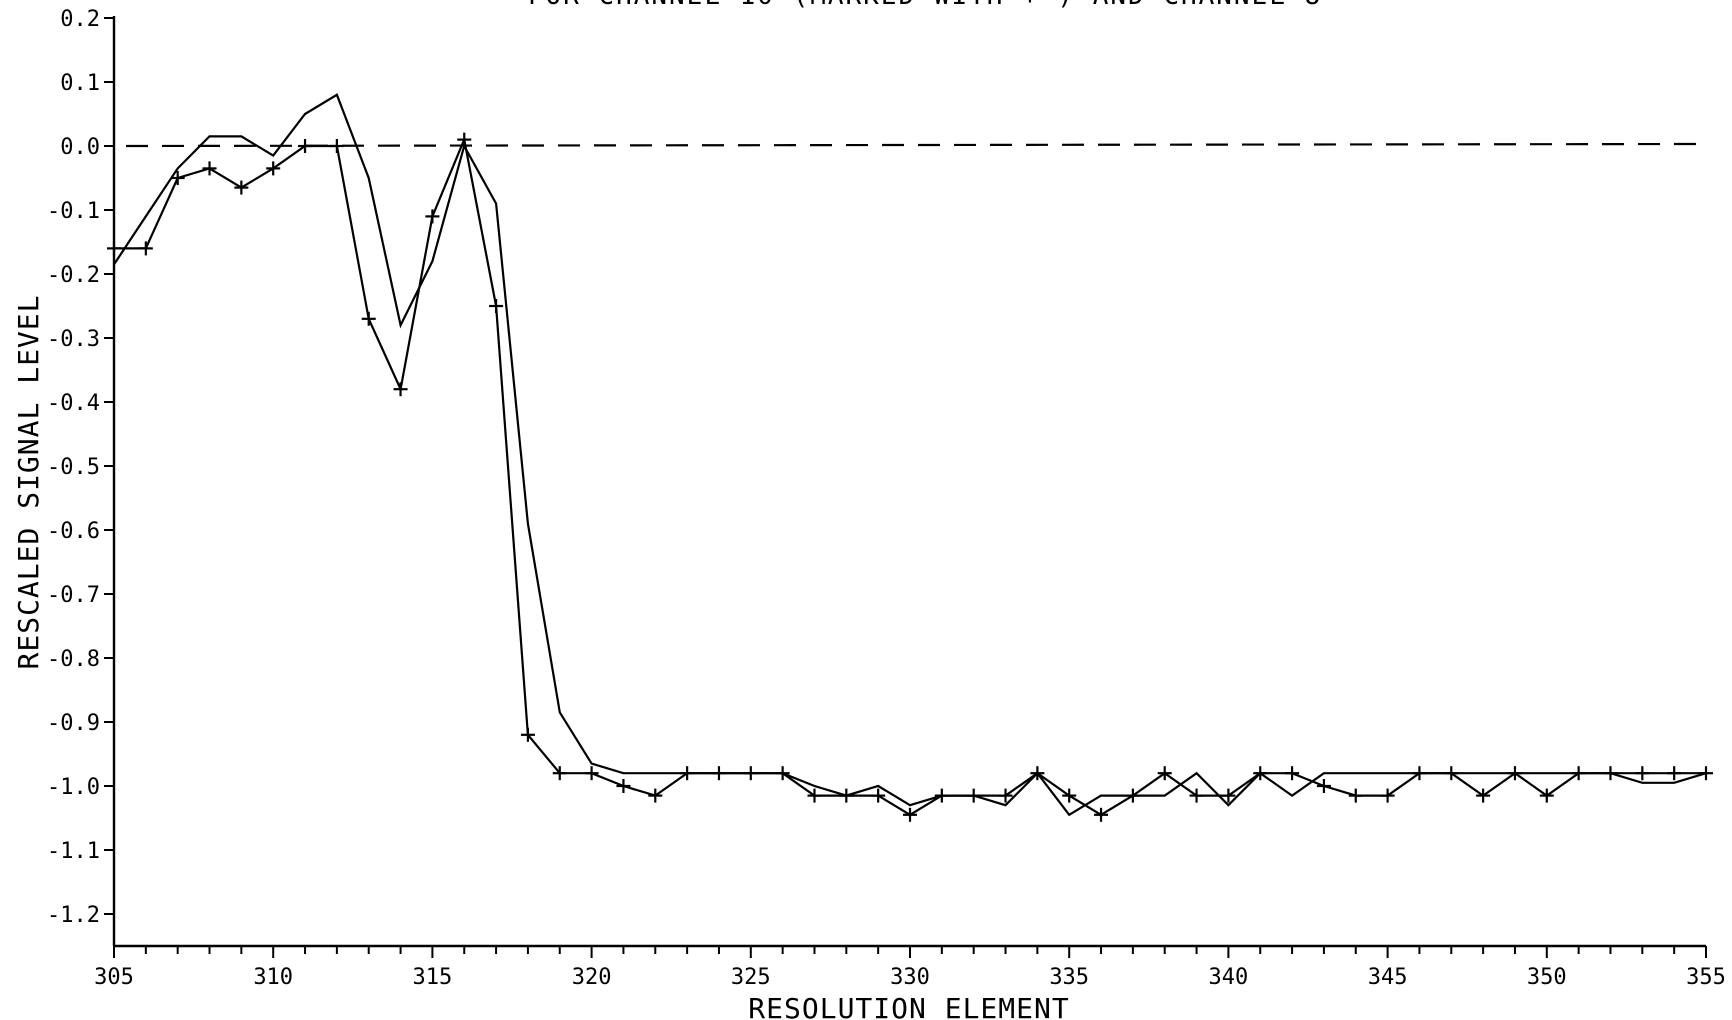 The height and width of the screenshot is (1020, 1732). Describe the element at coordinates (73, 531) in the screenshot. I see `y-tick-label: -0.6` at that location.